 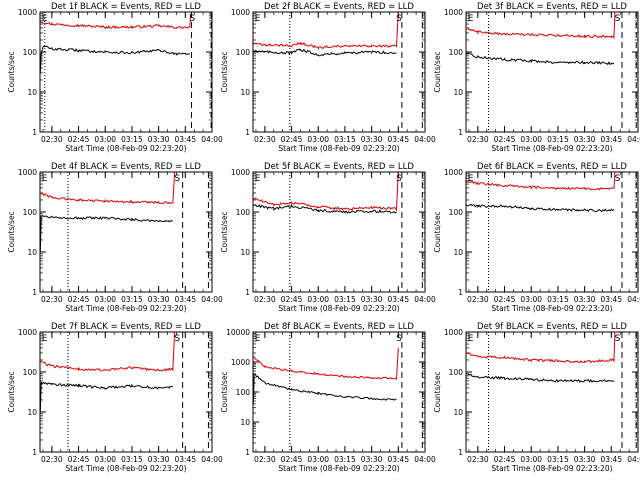 What do you see at coordinates (558, 459) in the screenshot?
I see `x-tick-label: 03:15` at bounding box center [558, 459].